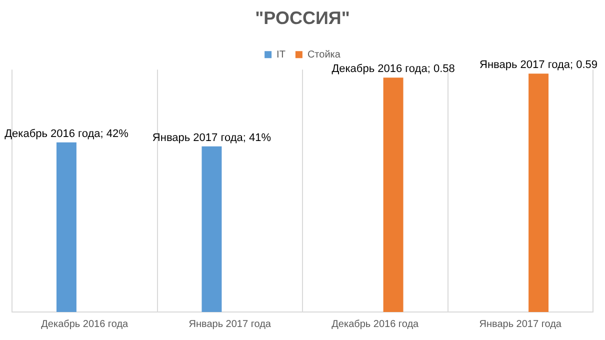 The height and width of the screenshot is (340, 605). Describe the element at coordinates (66, 134) in the screenshot. I see `data-label: Декабрь 2016 года; 42%` at that location.